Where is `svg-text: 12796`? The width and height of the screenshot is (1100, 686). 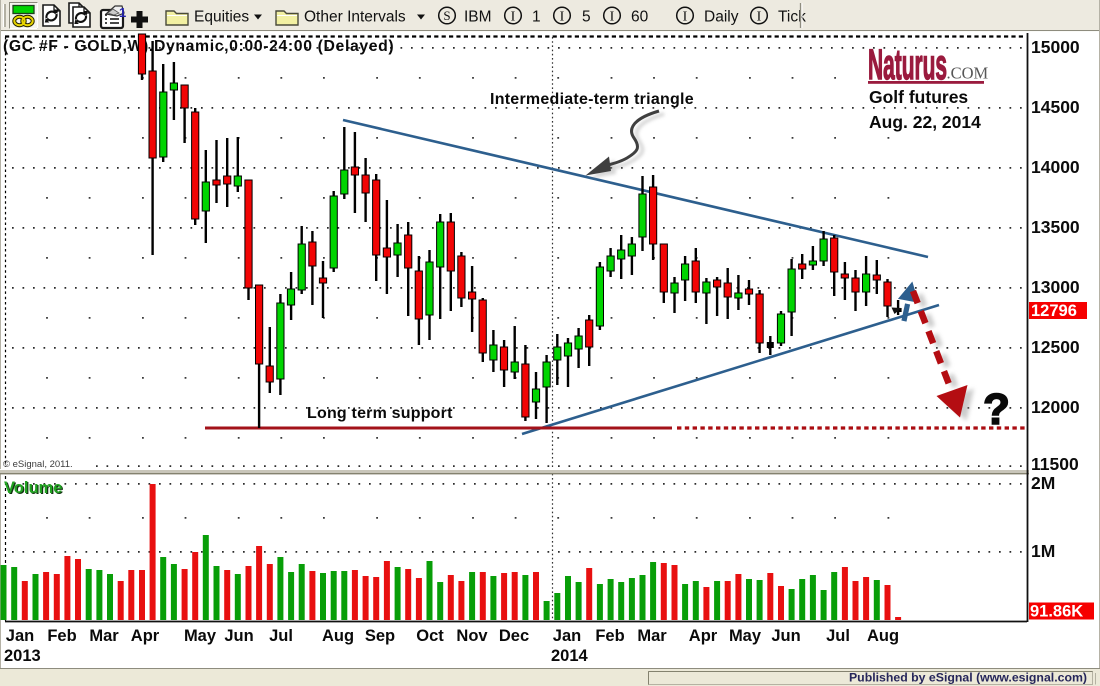
svg-text: 12796 is located at coordinates (1054, 311).